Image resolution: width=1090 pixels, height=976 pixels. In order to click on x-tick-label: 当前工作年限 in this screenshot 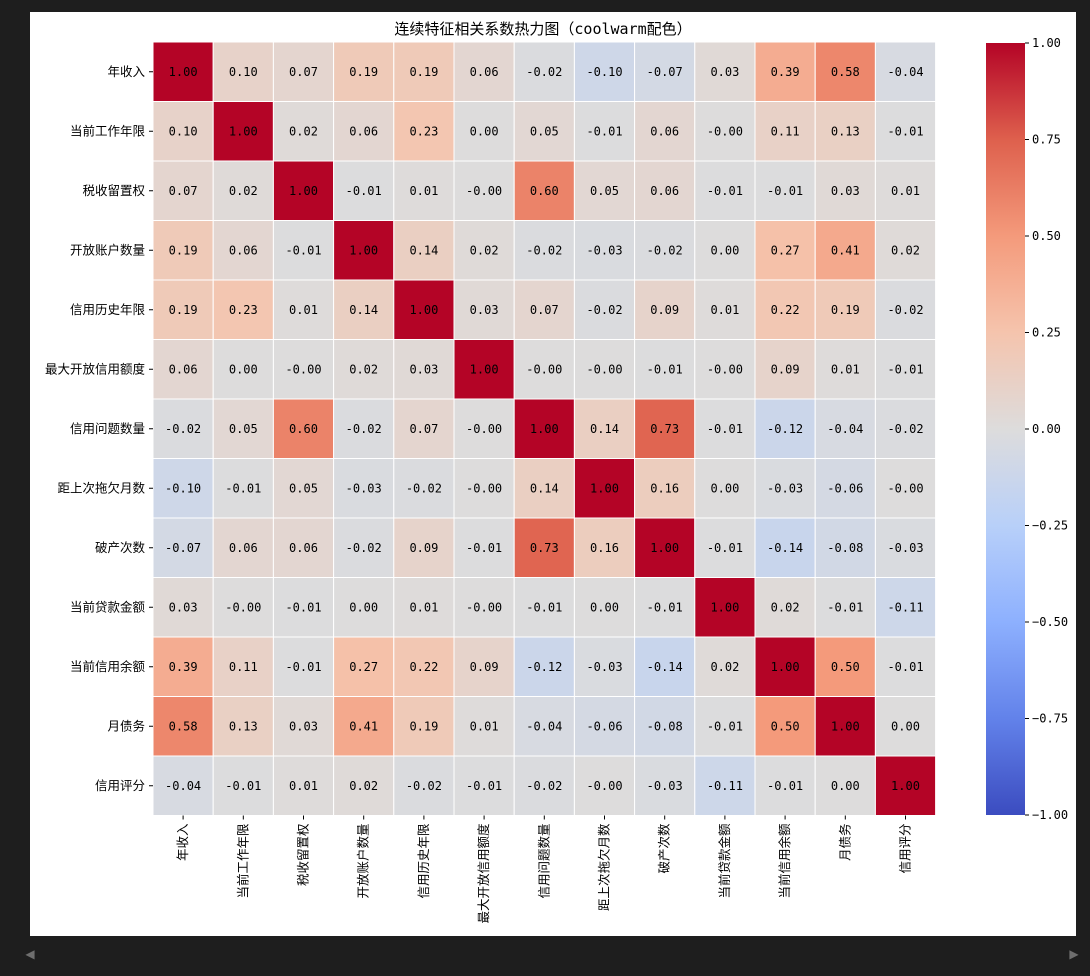, I will do `click(242, 861)`.